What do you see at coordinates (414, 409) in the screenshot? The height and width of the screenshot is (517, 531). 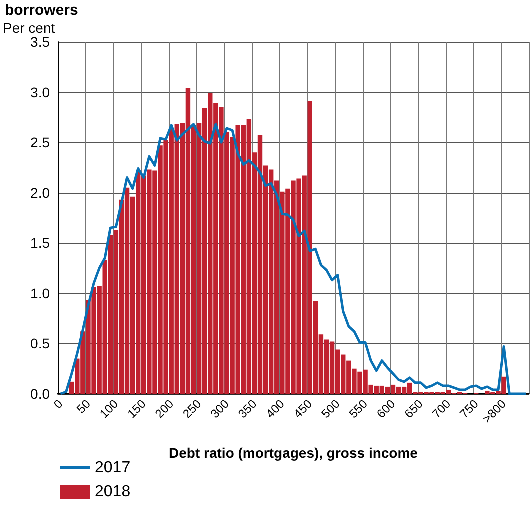 I see `x-tick-label: 650` at bounding box center [414, 409].